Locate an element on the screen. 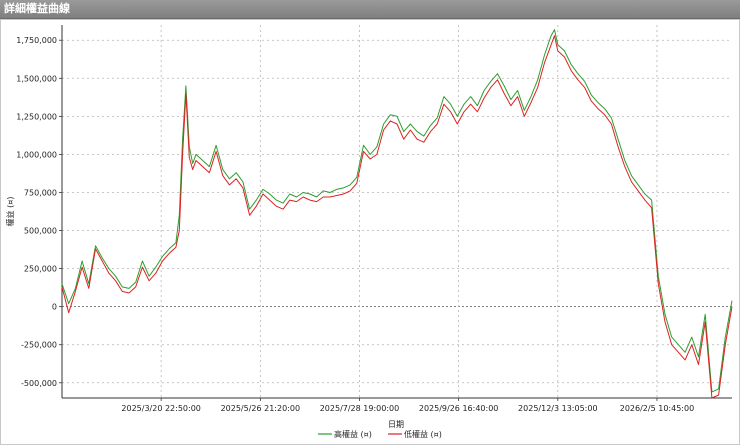 This screenshot has width=740, height=445. x-tick-label: 2025/3/20 22:50:00 is located at coordinates (161, 408).